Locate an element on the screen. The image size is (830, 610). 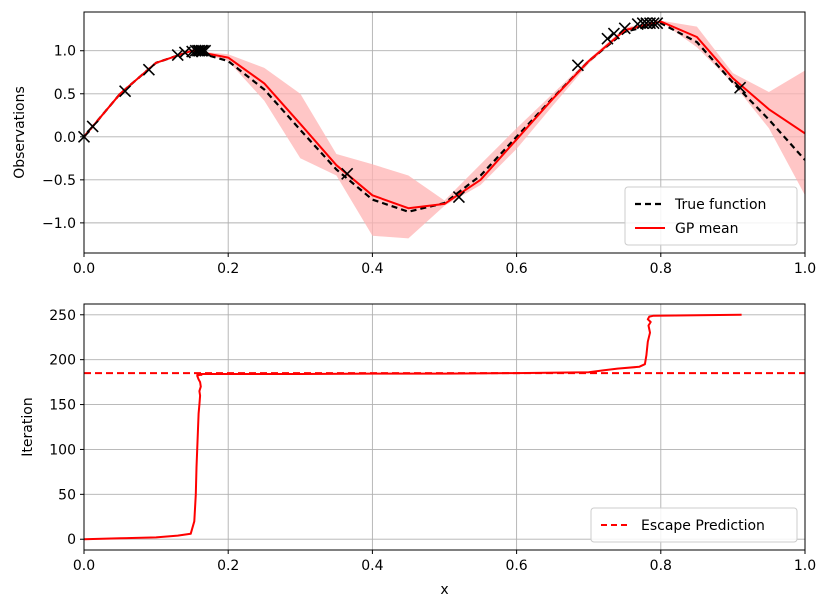
top-y-tick-label: 0.0 is located at coordinates (65, 138).